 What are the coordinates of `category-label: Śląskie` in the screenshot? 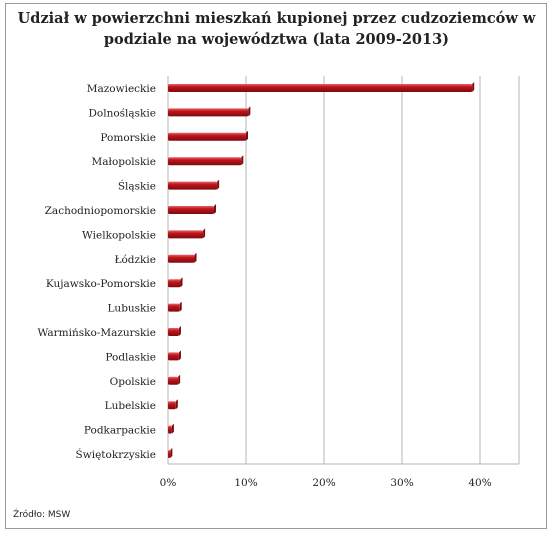 It's located at (137, 186).